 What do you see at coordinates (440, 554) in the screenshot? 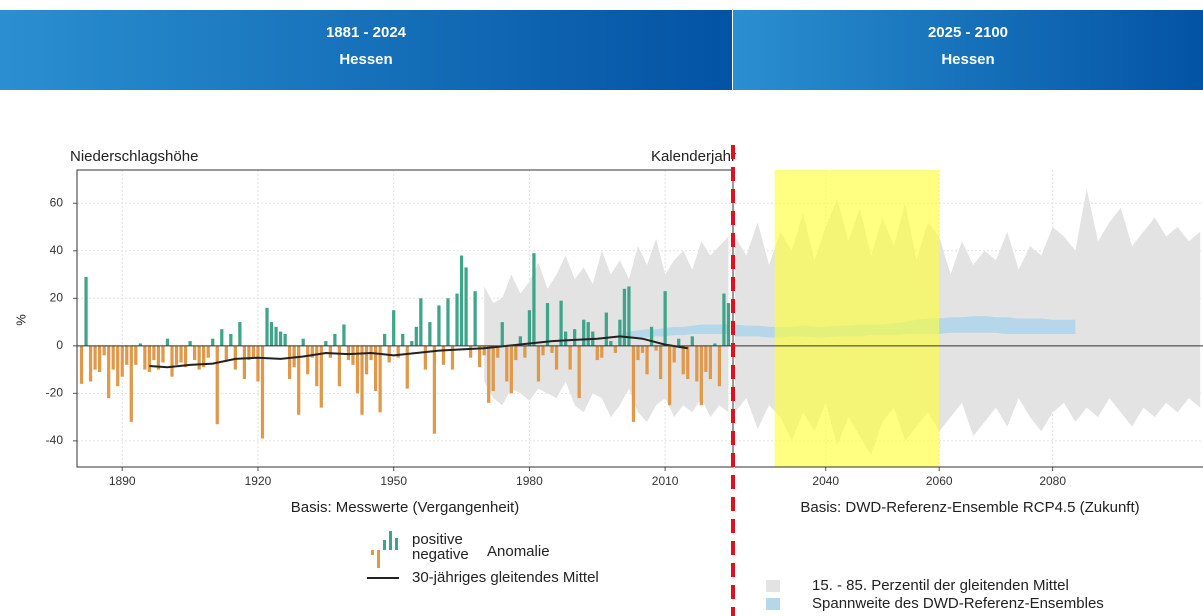
I see `legend-label: negative` at bounding box center [440, 554].